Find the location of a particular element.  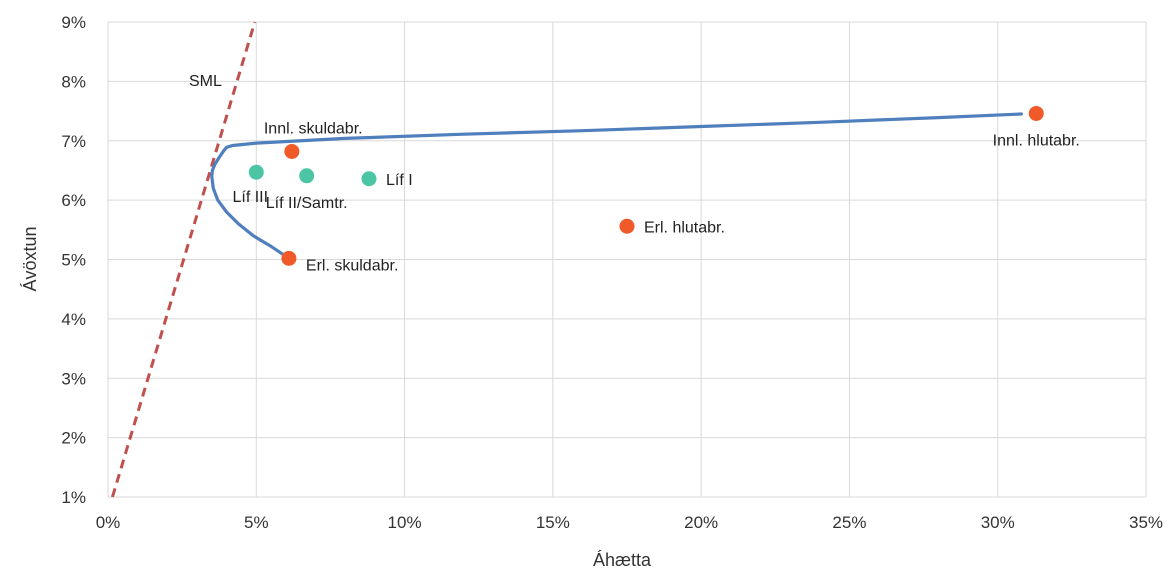

data-label: Innl. skuldabr. is located at coordinates (313, 128).